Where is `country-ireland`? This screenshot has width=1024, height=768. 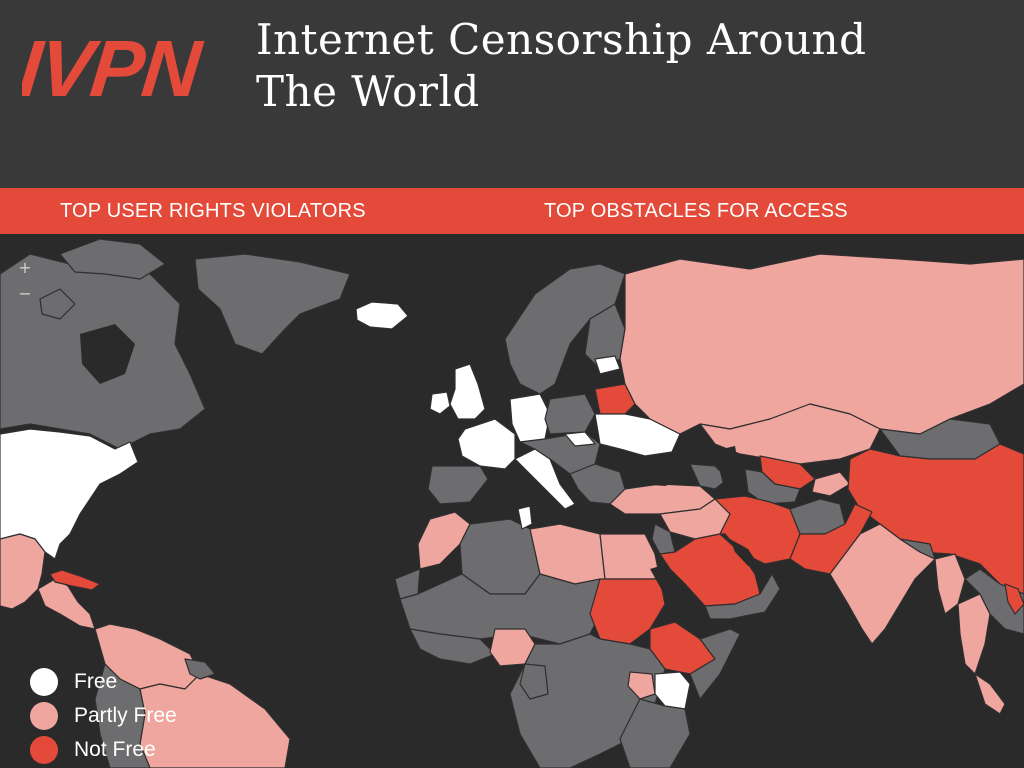
country-ireland is located at coordinates (440, 403).